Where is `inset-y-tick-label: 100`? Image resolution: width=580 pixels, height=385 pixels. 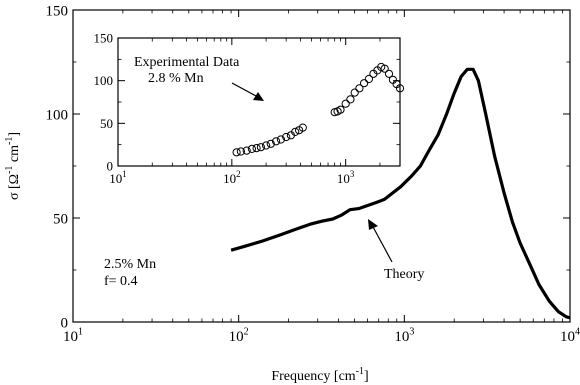 inset-y-tick-label: 100 is located at coordinates (104, 80).